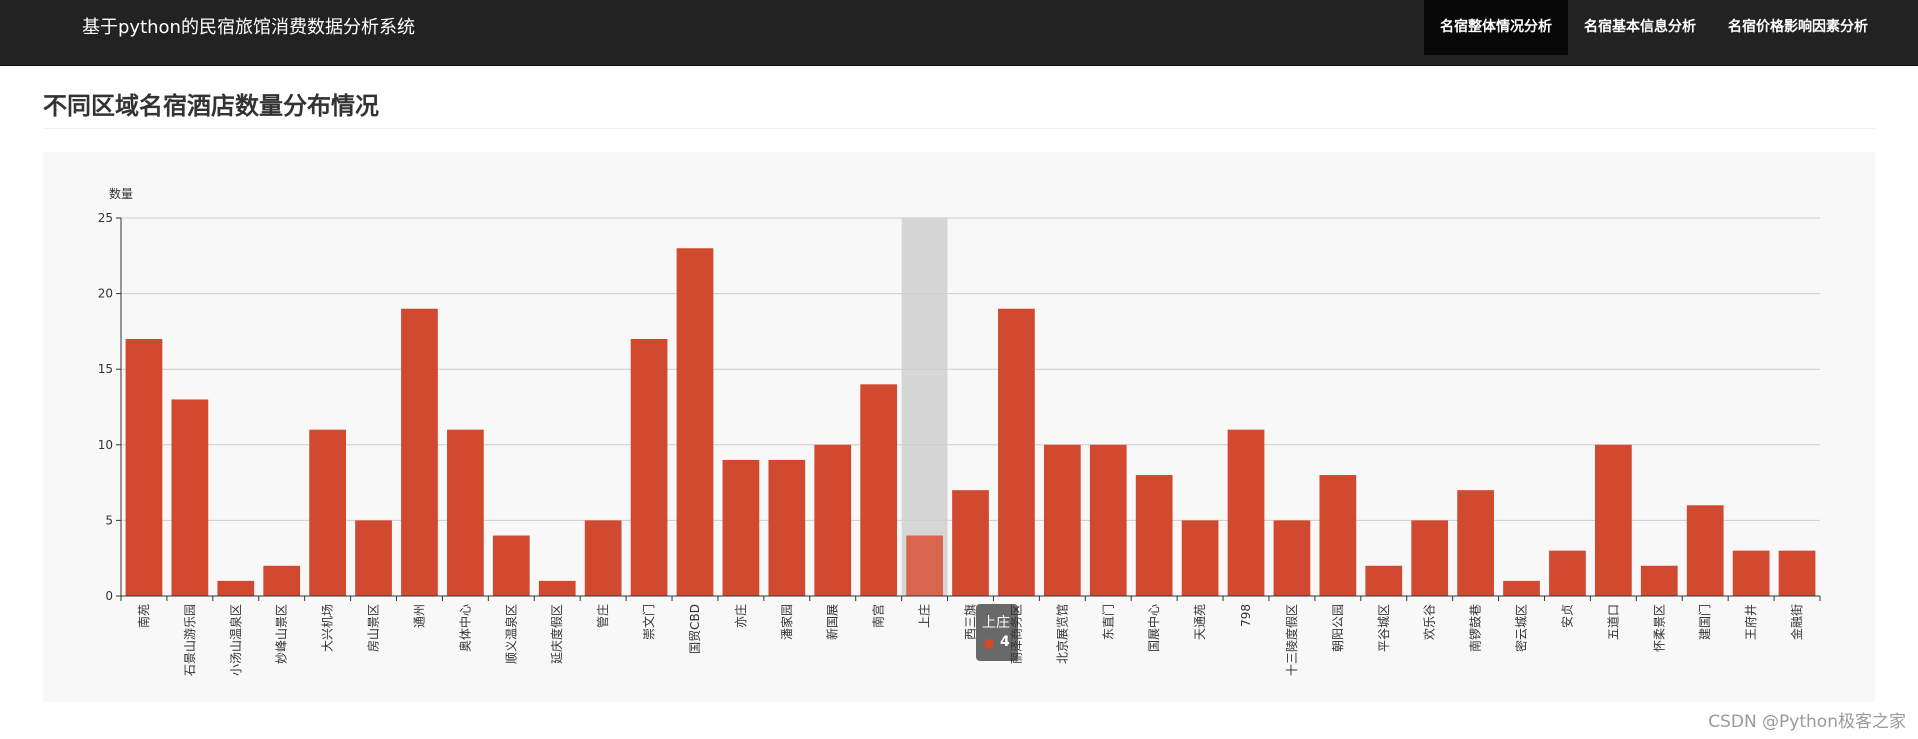  Describe the element at coordinates (740, 616) in the screenshot. I see `x-tick-label: 亦庄` at that location.